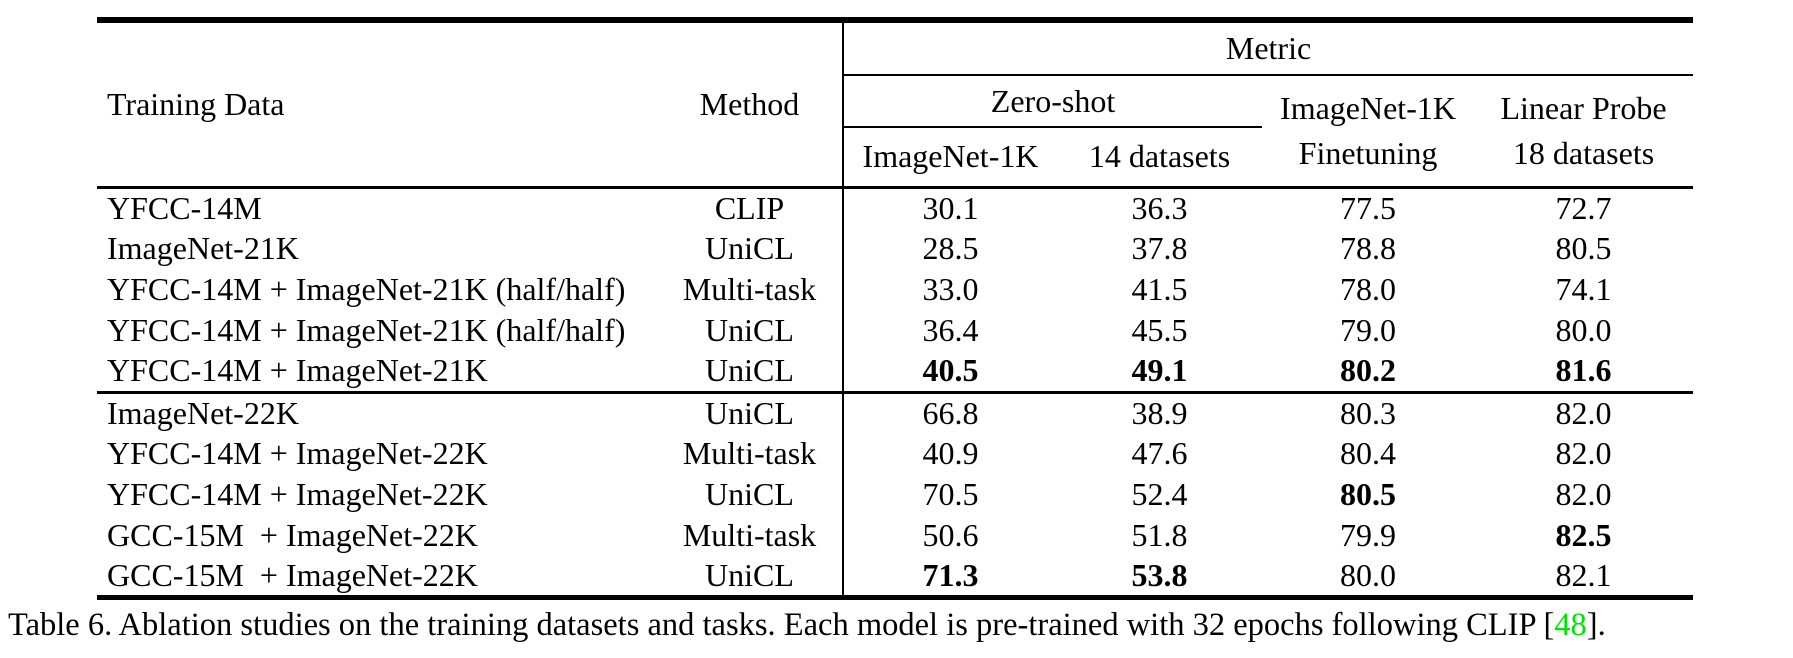 The image size is (1793, 658). I want to click on header-linear-line2: 18 datasets, so click(1583, 152).